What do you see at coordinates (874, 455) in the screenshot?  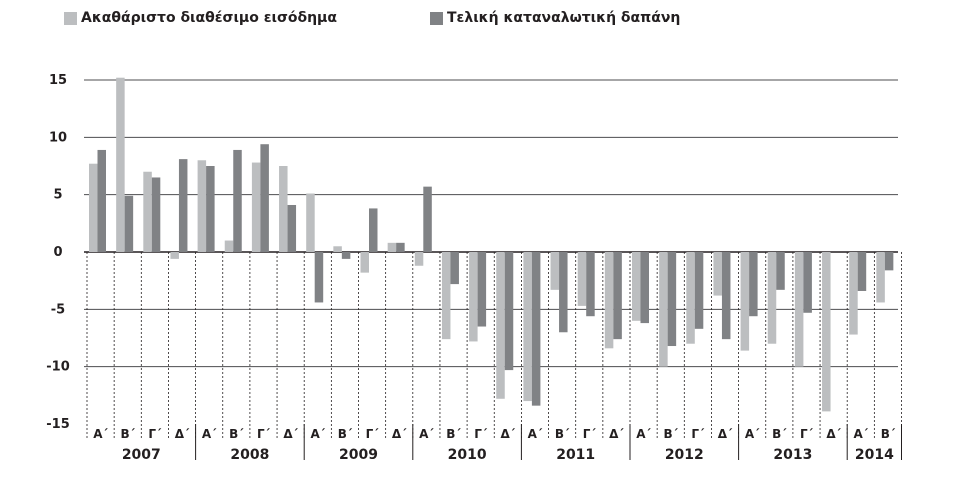 I see `year-label: 2014` at bounding box center [874, 455].